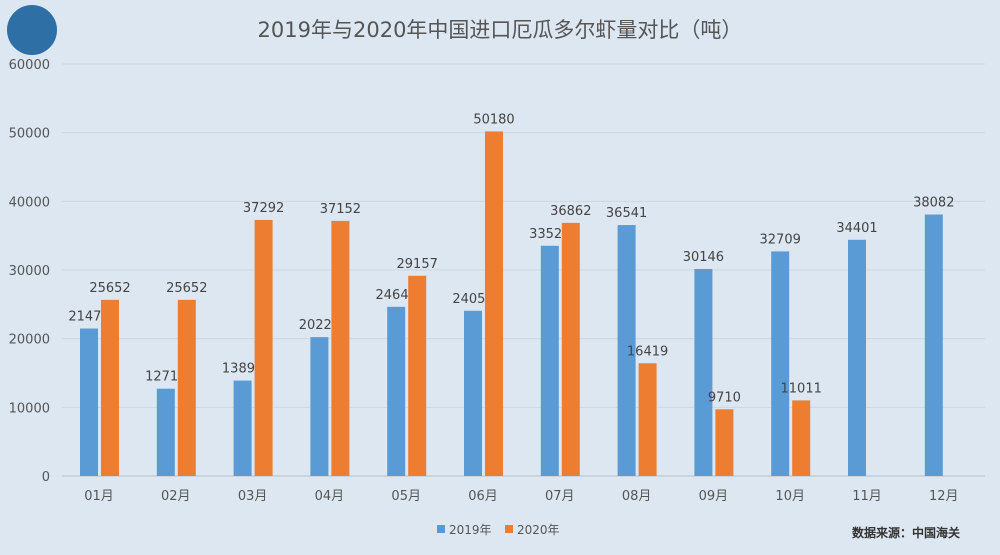 The image size is (1000, 555). I want to click on y-tick-label: 50000, so click(29, 134).